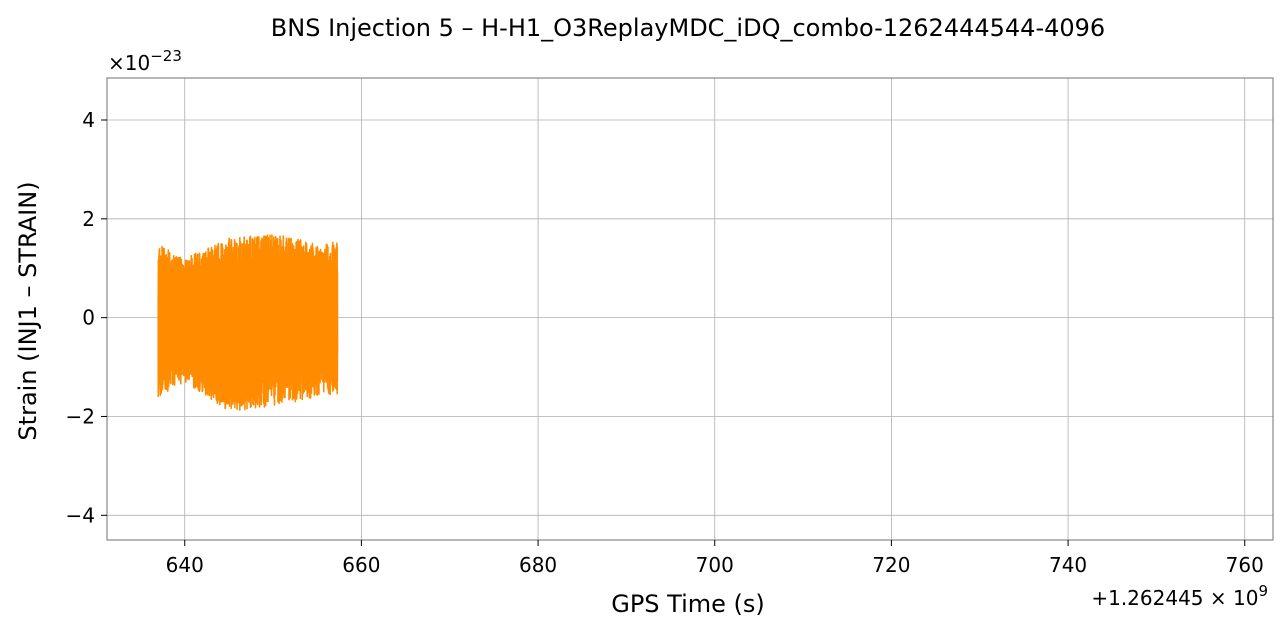  What do you see at coordinates (688, 604) in the screenshot?
I see `x-axis-label: GPS Time (s)` at bounding box center [688, 604].